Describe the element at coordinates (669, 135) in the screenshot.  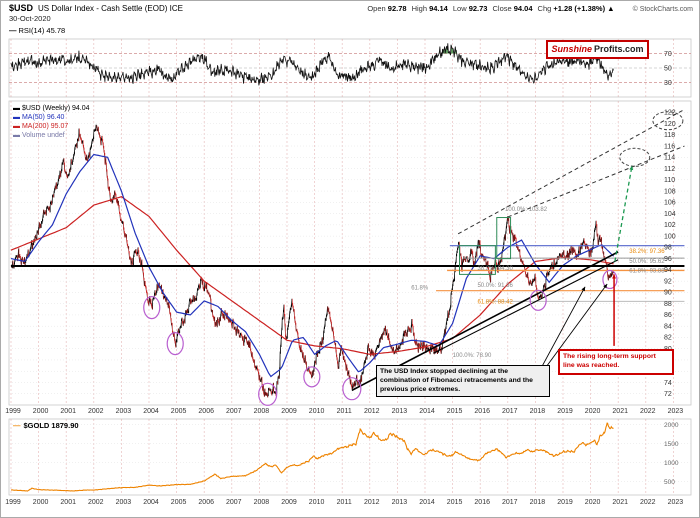
I see `price-axis-label: 118` at that location.